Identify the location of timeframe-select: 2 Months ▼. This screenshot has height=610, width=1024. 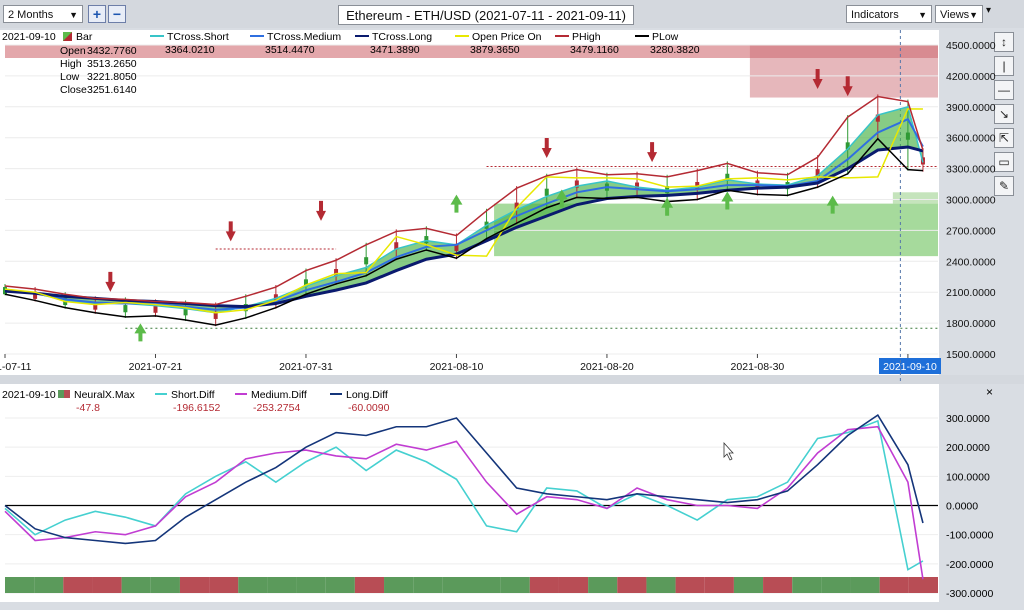
(43, 14).